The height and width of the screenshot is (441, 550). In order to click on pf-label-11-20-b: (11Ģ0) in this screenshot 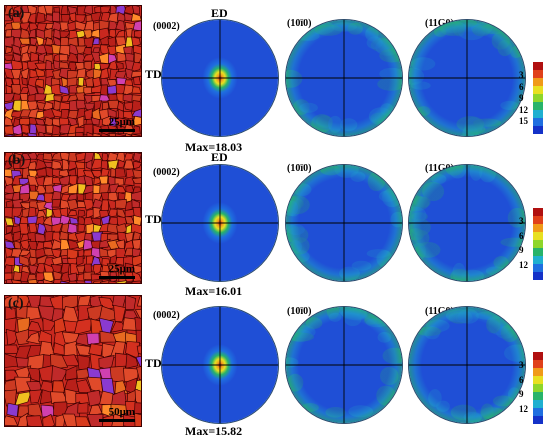, I will do `click(439, 168)`.